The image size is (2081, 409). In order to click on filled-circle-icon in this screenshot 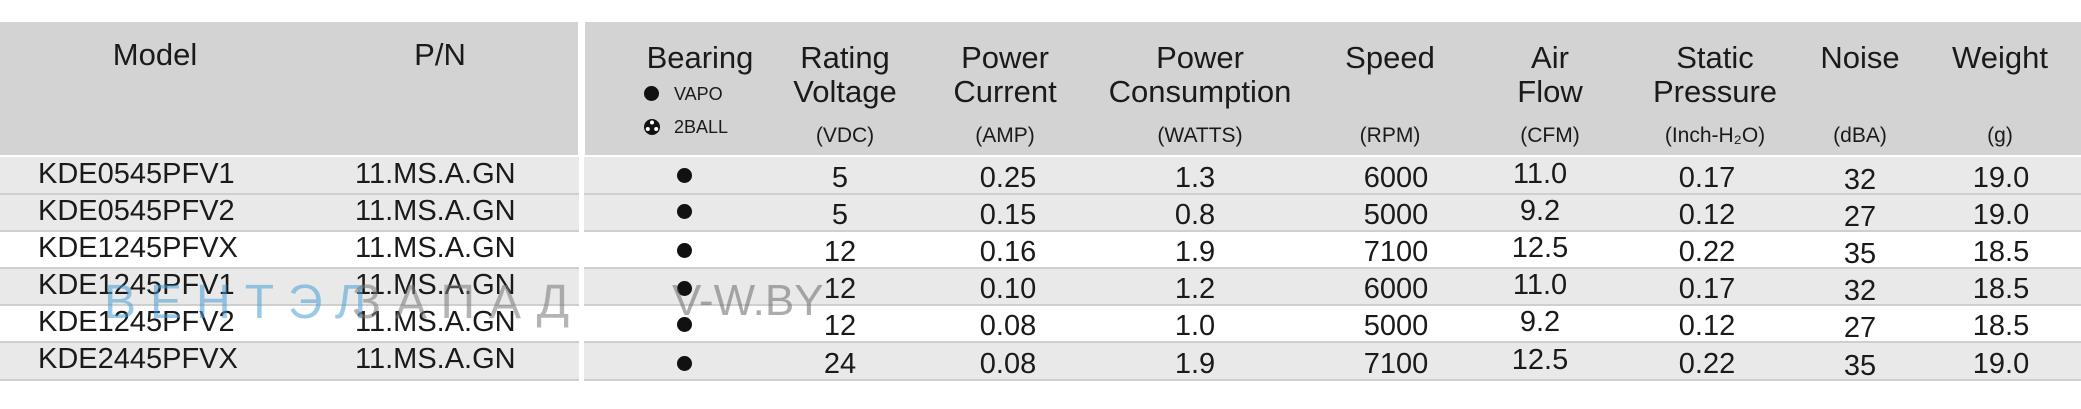, I will do `click(651, 93)`.